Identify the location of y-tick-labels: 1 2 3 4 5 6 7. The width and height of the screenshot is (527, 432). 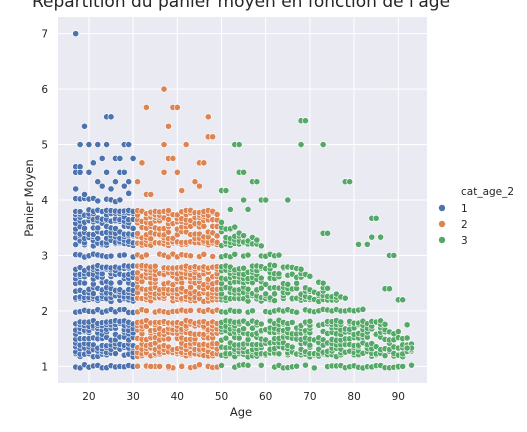
(44, 201).